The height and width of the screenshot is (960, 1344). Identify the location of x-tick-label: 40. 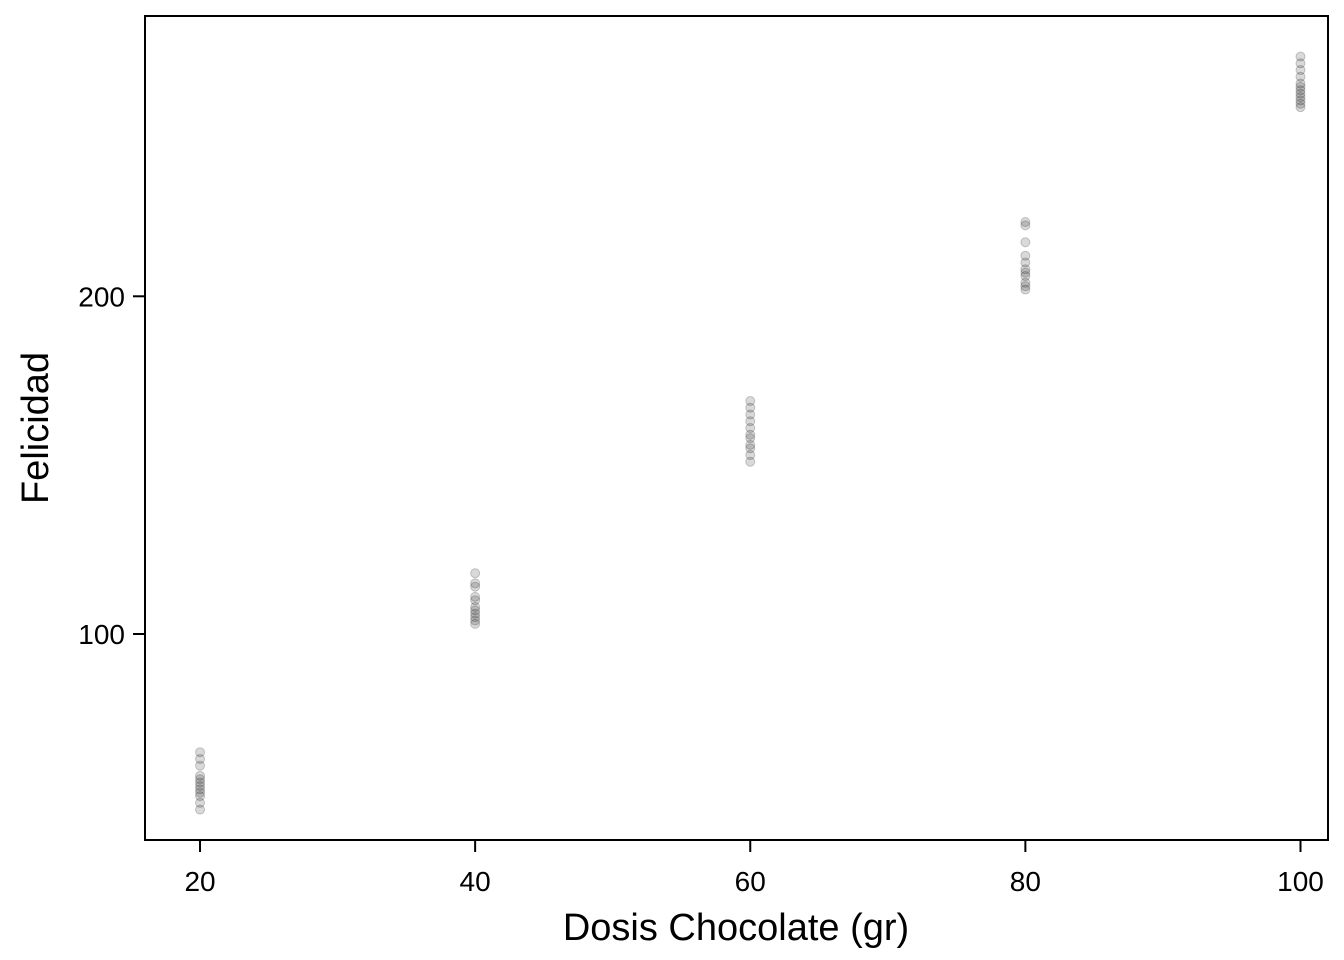
(475, 881).